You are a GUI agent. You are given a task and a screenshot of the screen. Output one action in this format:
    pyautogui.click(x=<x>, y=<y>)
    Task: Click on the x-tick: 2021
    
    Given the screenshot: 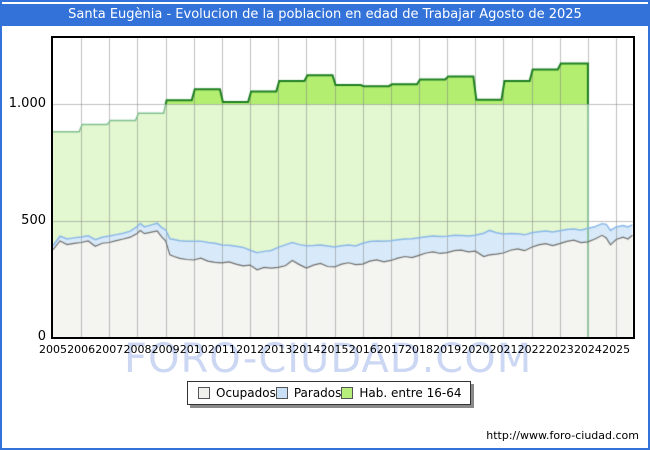 What is the action you would take?
    pyautogui.click(x=503, y=349)
    